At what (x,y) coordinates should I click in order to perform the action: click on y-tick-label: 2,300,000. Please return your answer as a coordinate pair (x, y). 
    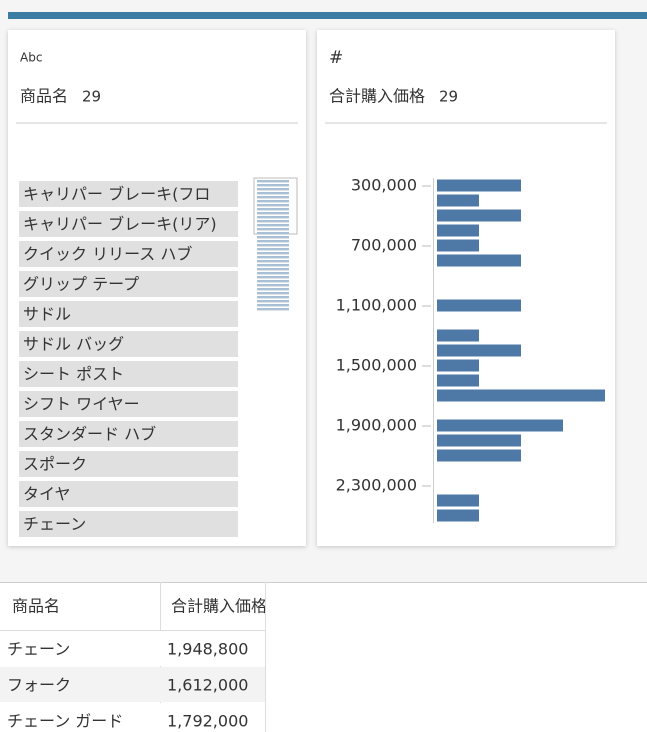
    Looking at the image, I should click on (376, 485).